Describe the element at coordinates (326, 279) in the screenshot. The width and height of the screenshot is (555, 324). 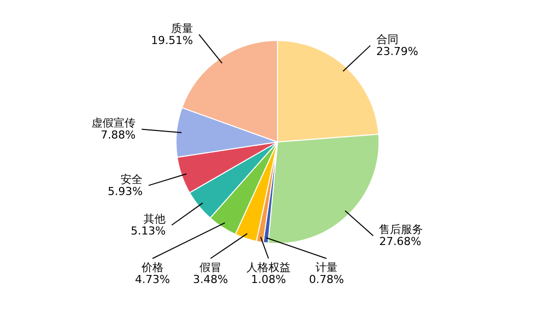
I see `data-label: 0.78%` at that location.